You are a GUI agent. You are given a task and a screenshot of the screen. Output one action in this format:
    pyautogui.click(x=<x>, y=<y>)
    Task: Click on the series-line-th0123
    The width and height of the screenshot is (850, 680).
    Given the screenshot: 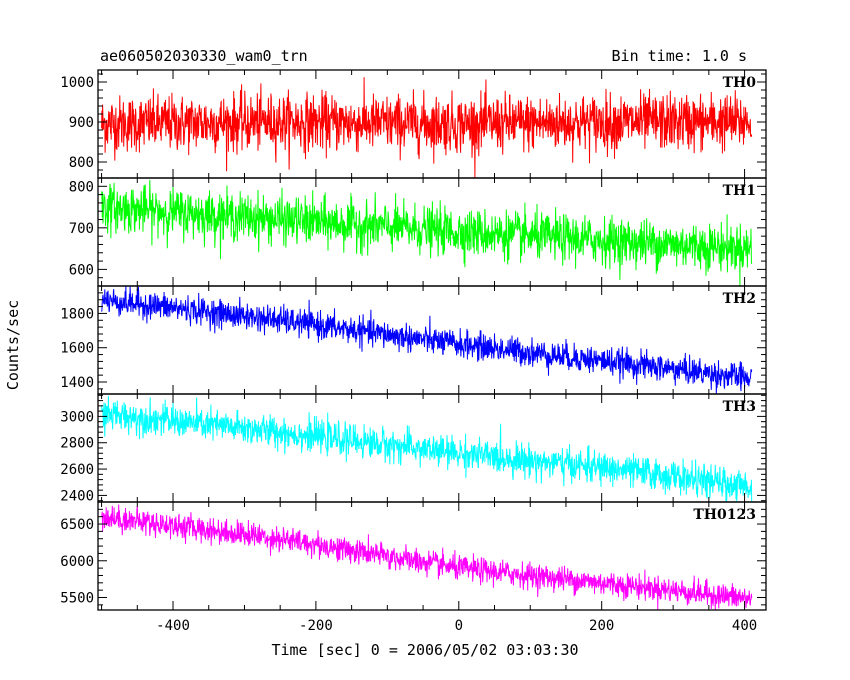 What is the action you would take?
    pyautogui.click(x=427, y=557)
    